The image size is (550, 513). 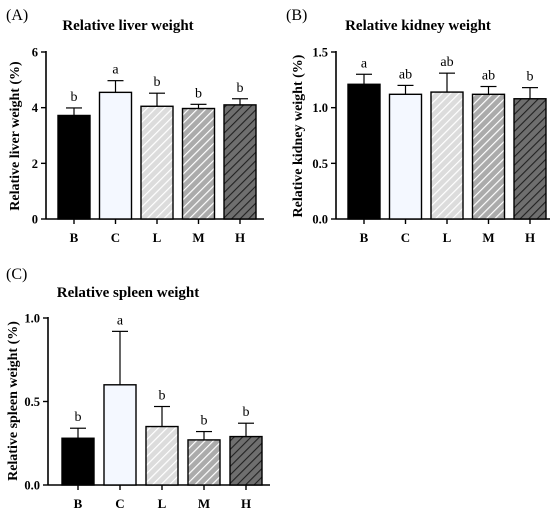 I want to click on panel-letter: (A), so click(x=17, y=15).